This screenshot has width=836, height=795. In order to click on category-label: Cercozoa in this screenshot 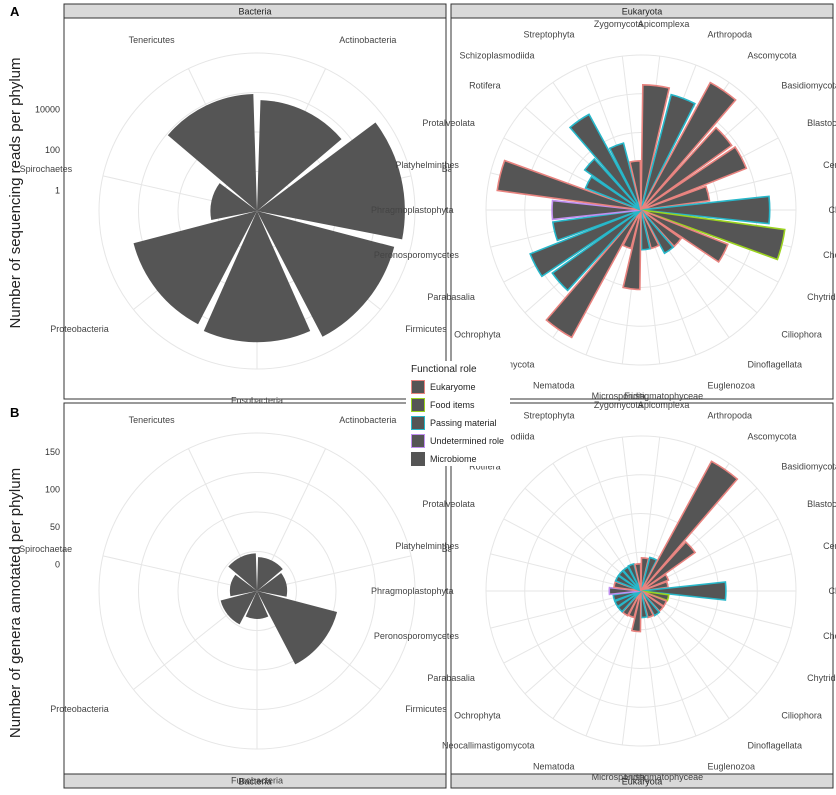, I will do `click(829, 546)`.